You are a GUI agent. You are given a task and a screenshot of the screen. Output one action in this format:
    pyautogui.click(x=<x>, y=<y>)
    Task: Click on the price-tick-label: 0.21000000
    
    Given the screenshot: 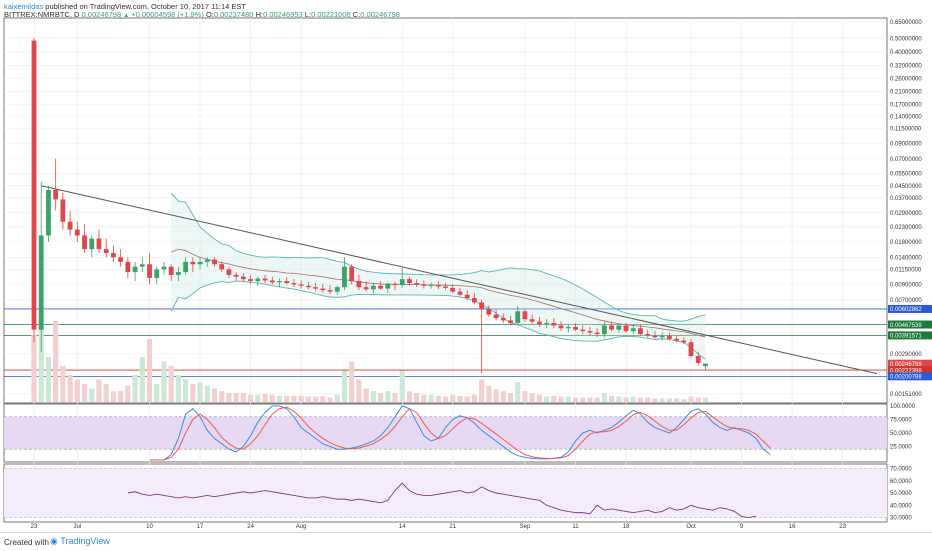 What is the action you would take?
    pyautogui.click(x=906, y=92)
    